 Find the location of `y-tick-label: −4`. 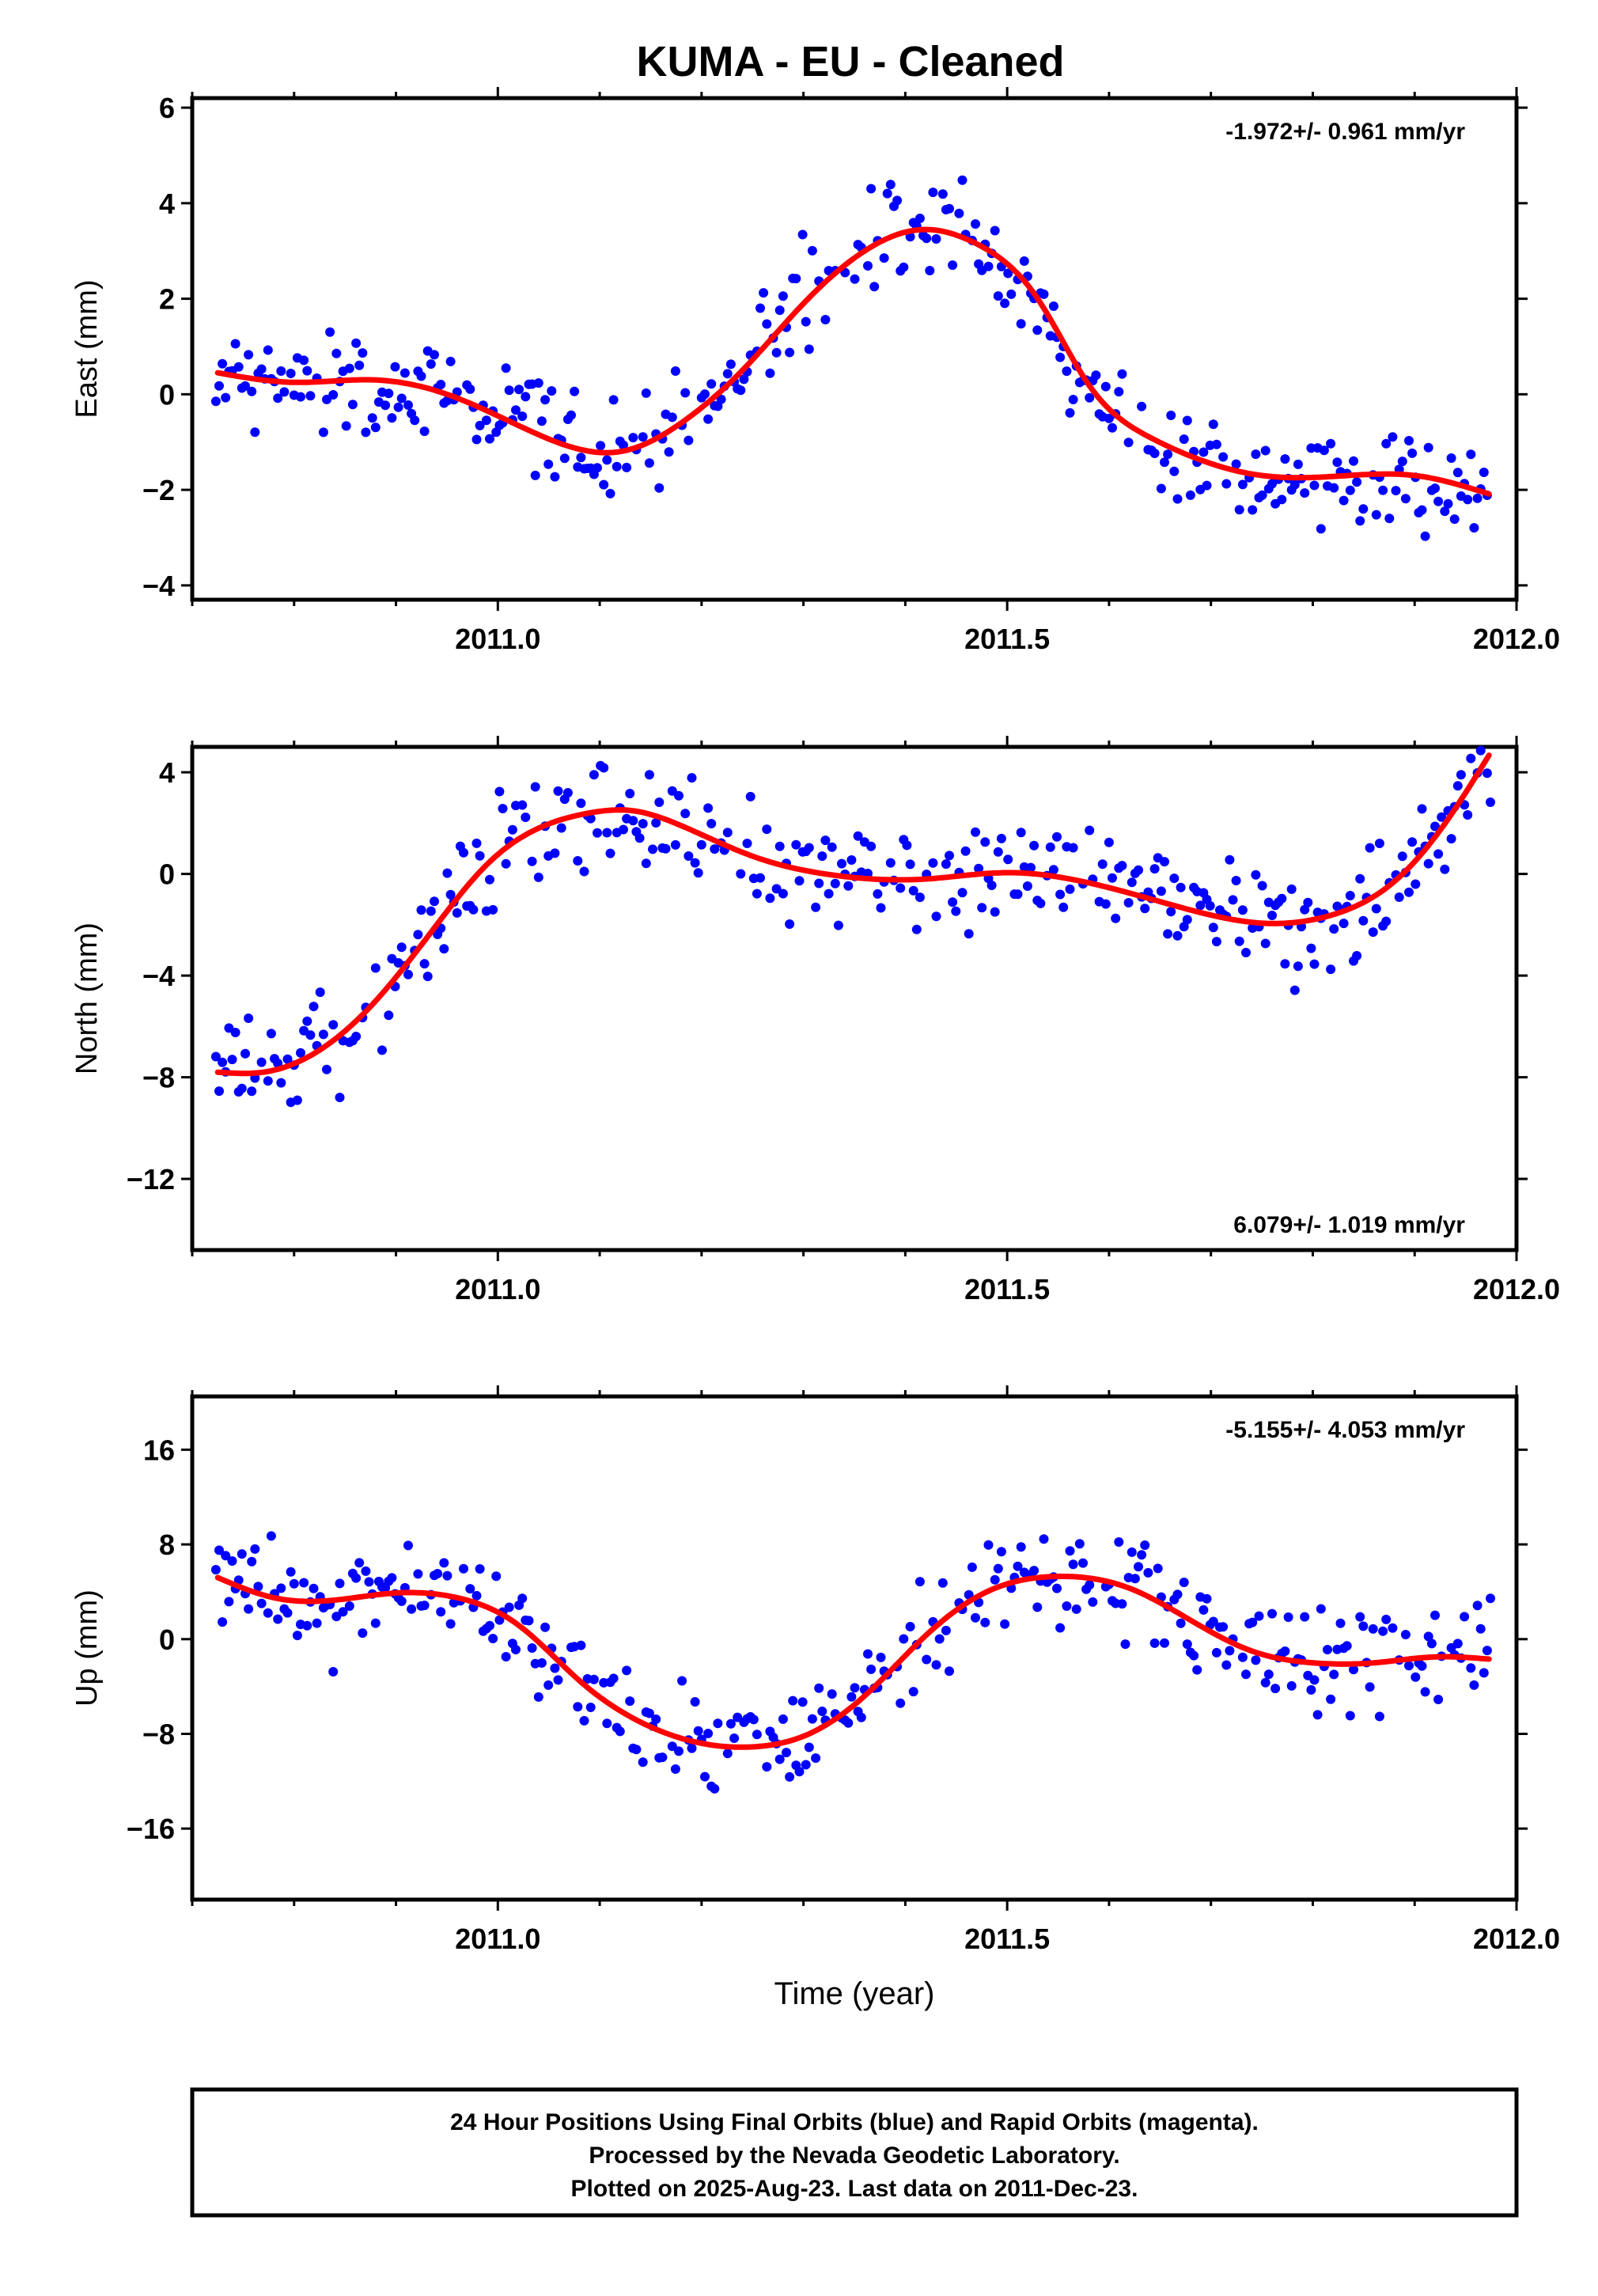

y-tick-label: −4 is located at coordinates (158, 976).